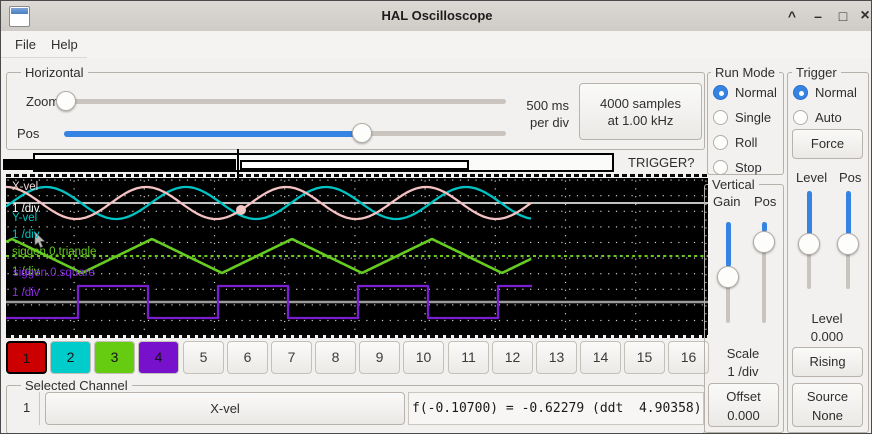 The image size is (872, 434). Describe the element at coordinates (238, 164) in the screenshot. I see `trigger-position-marker` at that location.